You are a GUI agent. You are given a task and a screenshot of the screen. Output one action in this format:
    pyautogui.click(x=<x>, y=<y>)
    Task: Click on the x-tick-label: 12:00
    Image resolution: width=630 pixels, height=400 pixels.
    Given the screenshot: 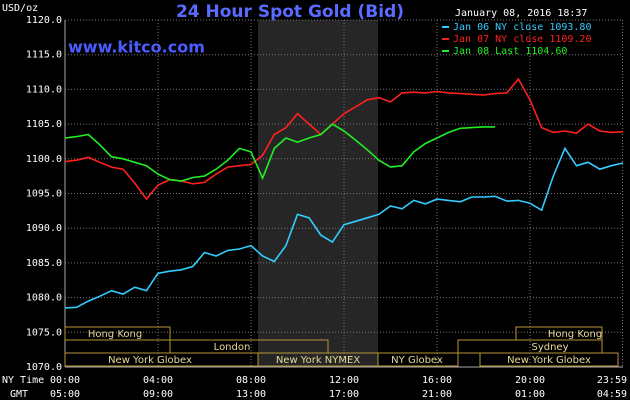 What is the action you would take?
    pyautogui.click(x=344, y=380)
    